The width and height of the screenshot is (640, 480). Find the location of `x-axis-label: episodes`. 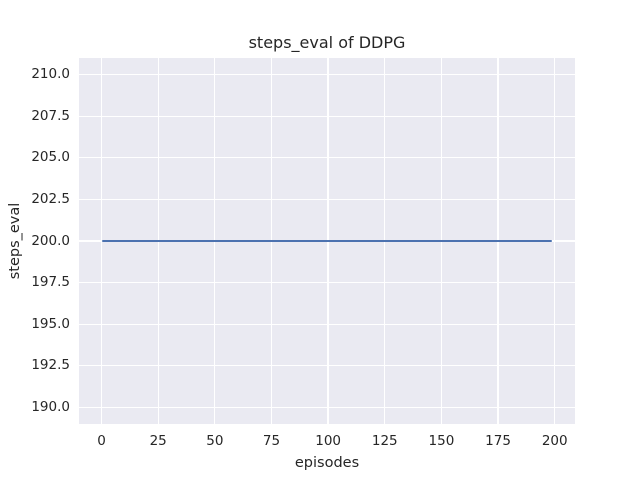

x-axis-label: episodes is located at coordinates (327, 463).